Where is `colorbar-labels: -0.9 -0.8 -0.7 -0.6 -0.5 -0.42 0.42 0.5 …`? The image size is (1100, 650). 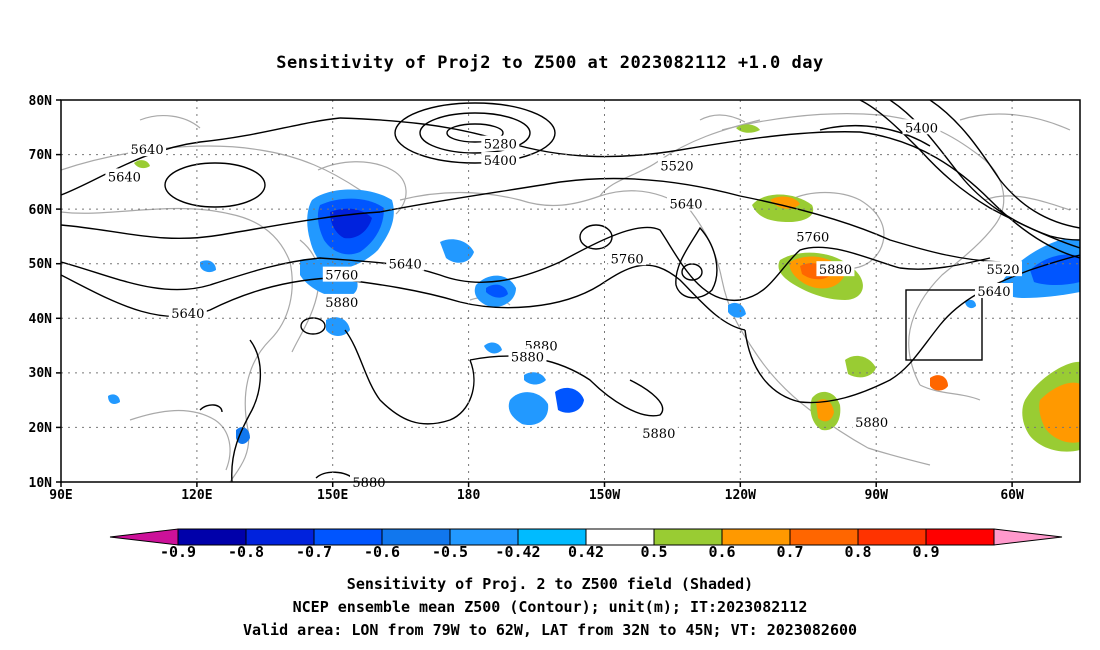 colorbar-labels: -0.9 -0.8 -0.7 -0.6 -0.5 -0.42 0.42 0.5 … is located at coordinates (550, 552).